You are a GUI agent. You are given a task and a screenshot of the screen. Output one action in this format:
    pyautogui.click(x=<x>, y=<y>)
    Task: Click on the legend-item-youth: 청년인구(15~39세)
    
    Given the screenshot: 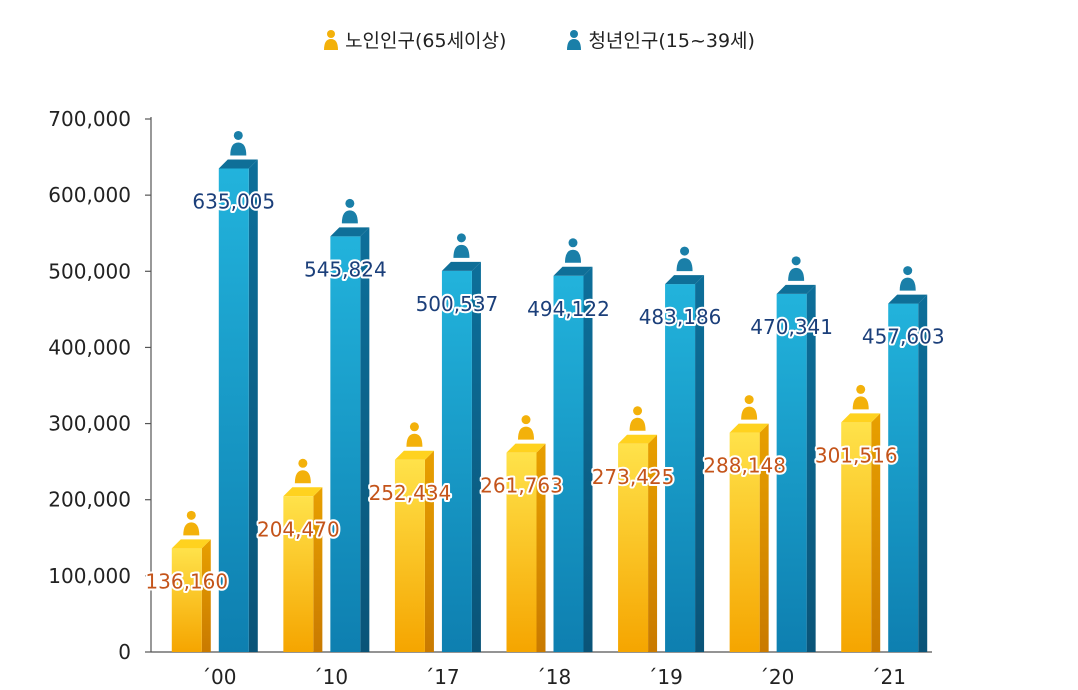 What is the action you would take?
    pyautogui.click(x=660, y=39)
    